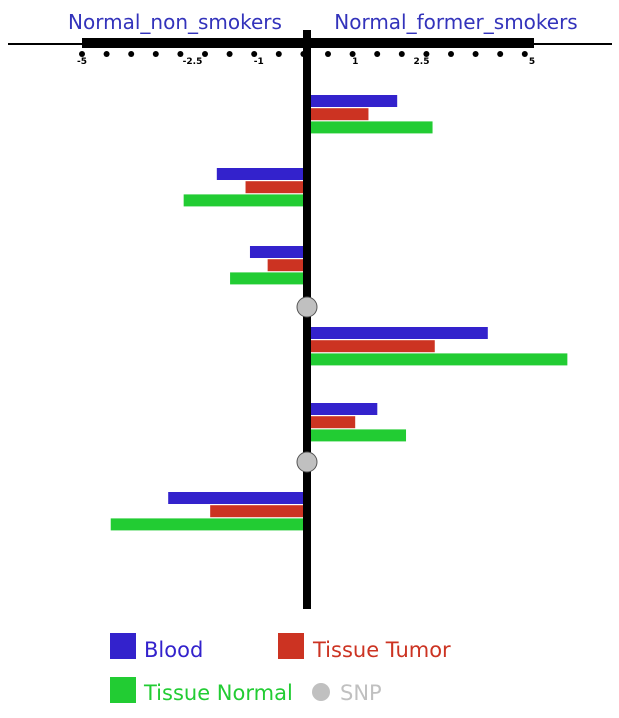  Describe the element at coordinates (218, 693) in the screenshot. I see `legend-tissue-normal-label: Tissue Normal` at that location.